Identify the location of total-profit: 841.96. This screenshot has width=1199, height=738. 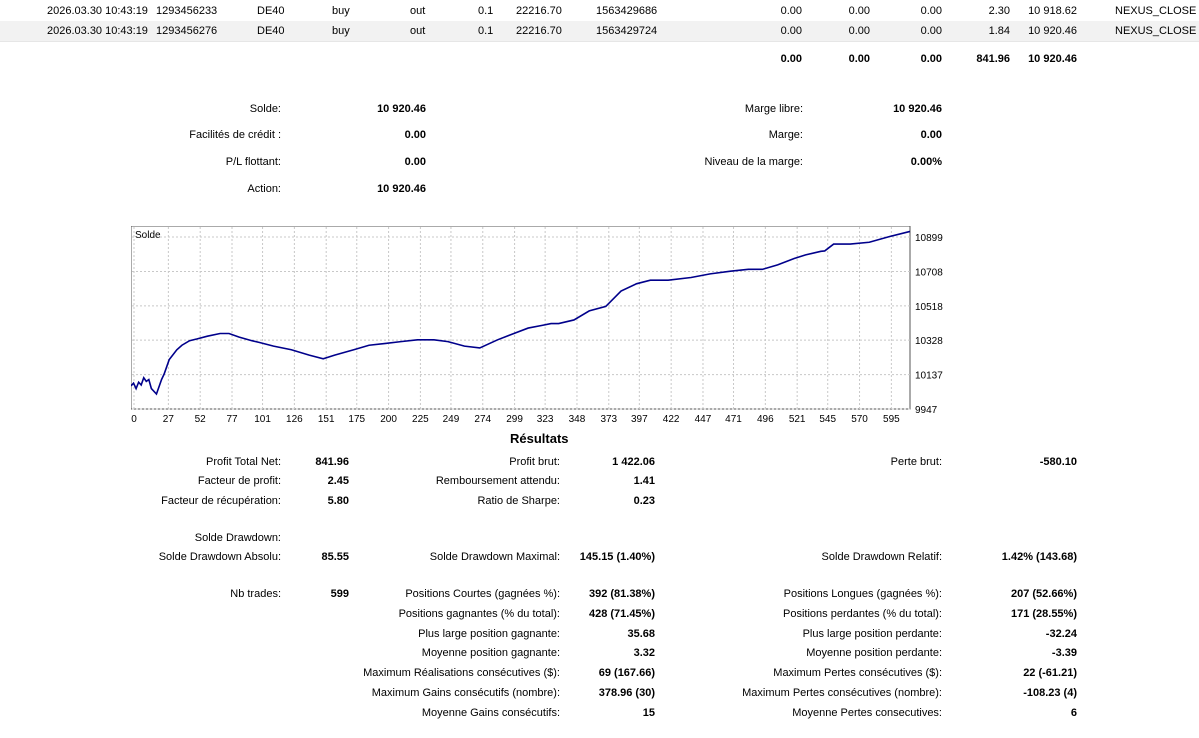
(993, 59).